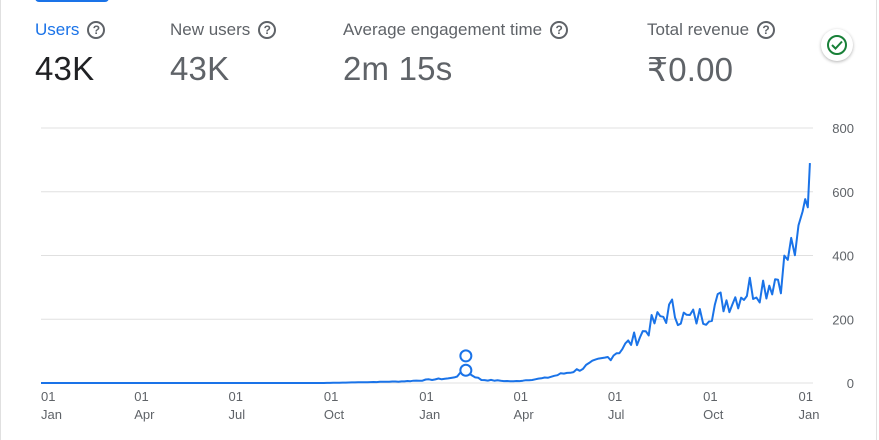 This screenshot has height=440, width=879. What do you see at coordinates (850, 383) in the screenshot?
I see `y-tick-label: 0` at bounding box center [850, 383].